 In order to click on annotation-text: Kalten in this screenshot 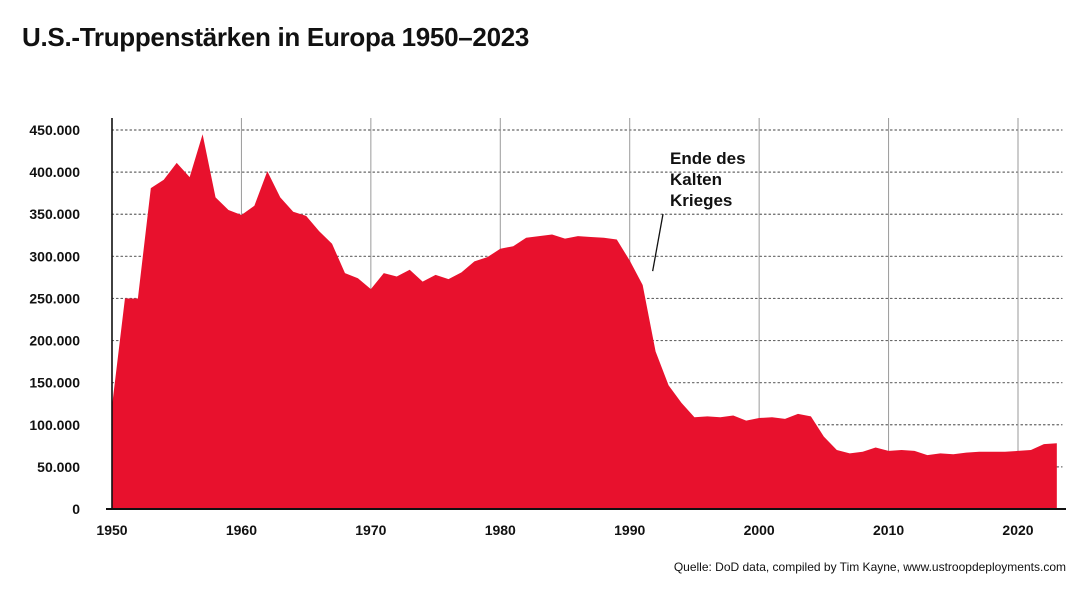, I will do `click(696, 179)`.